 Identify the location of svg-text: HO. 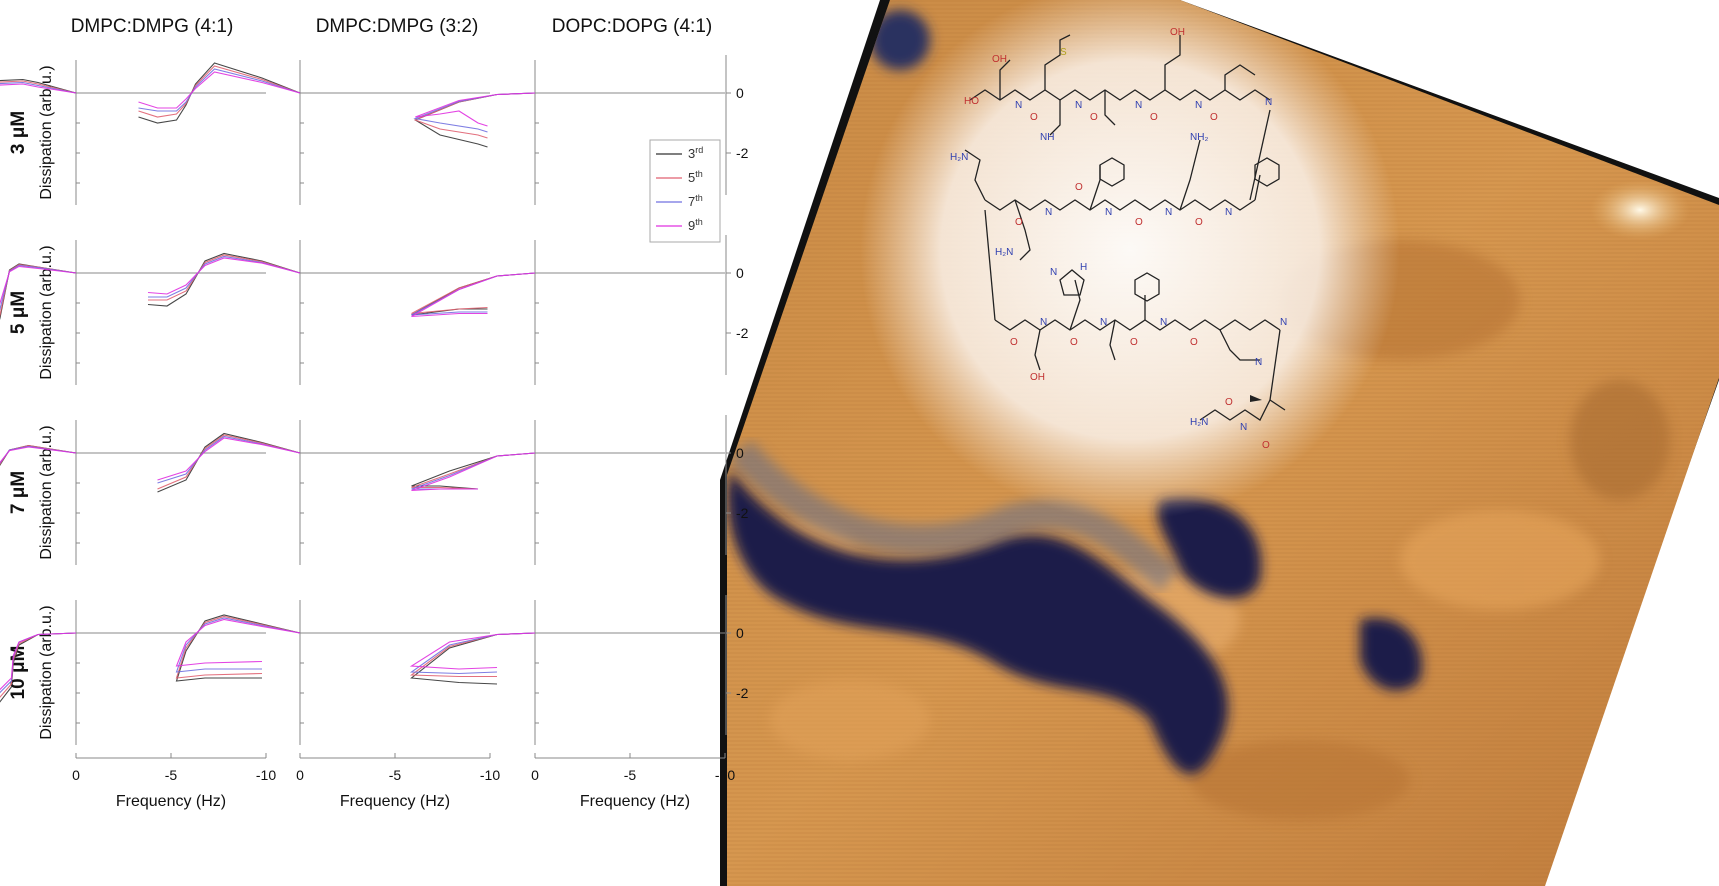
(971, 101).